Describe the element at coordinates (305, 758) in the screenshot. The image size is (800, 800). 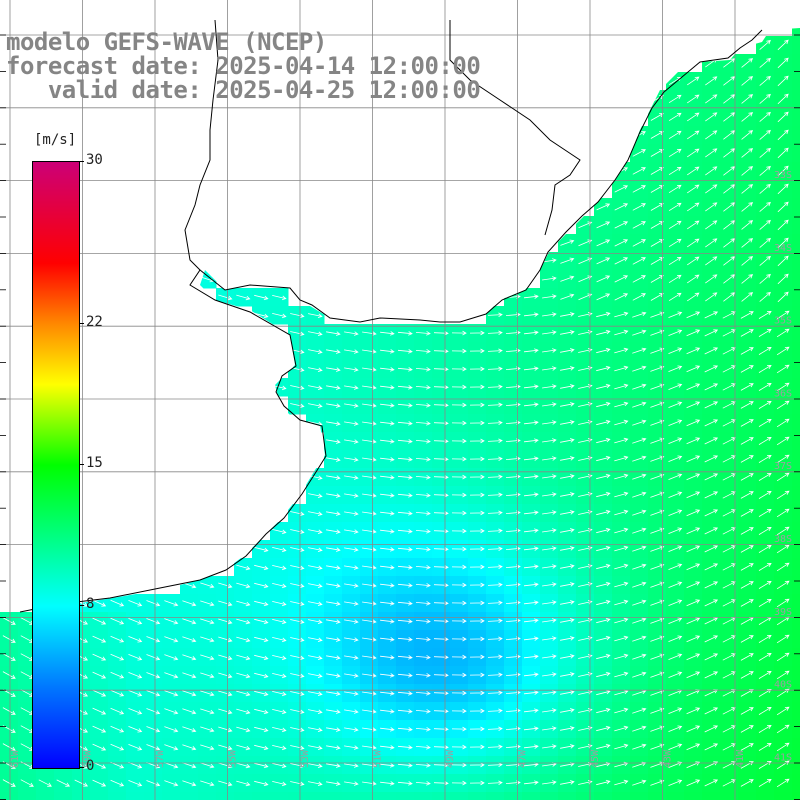
I see `longitude-label: 53W` at that location.